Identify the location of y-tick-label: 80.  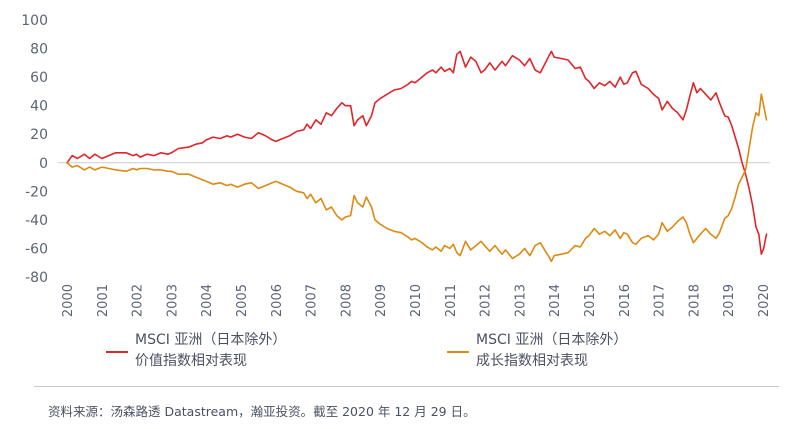
(39, 50).